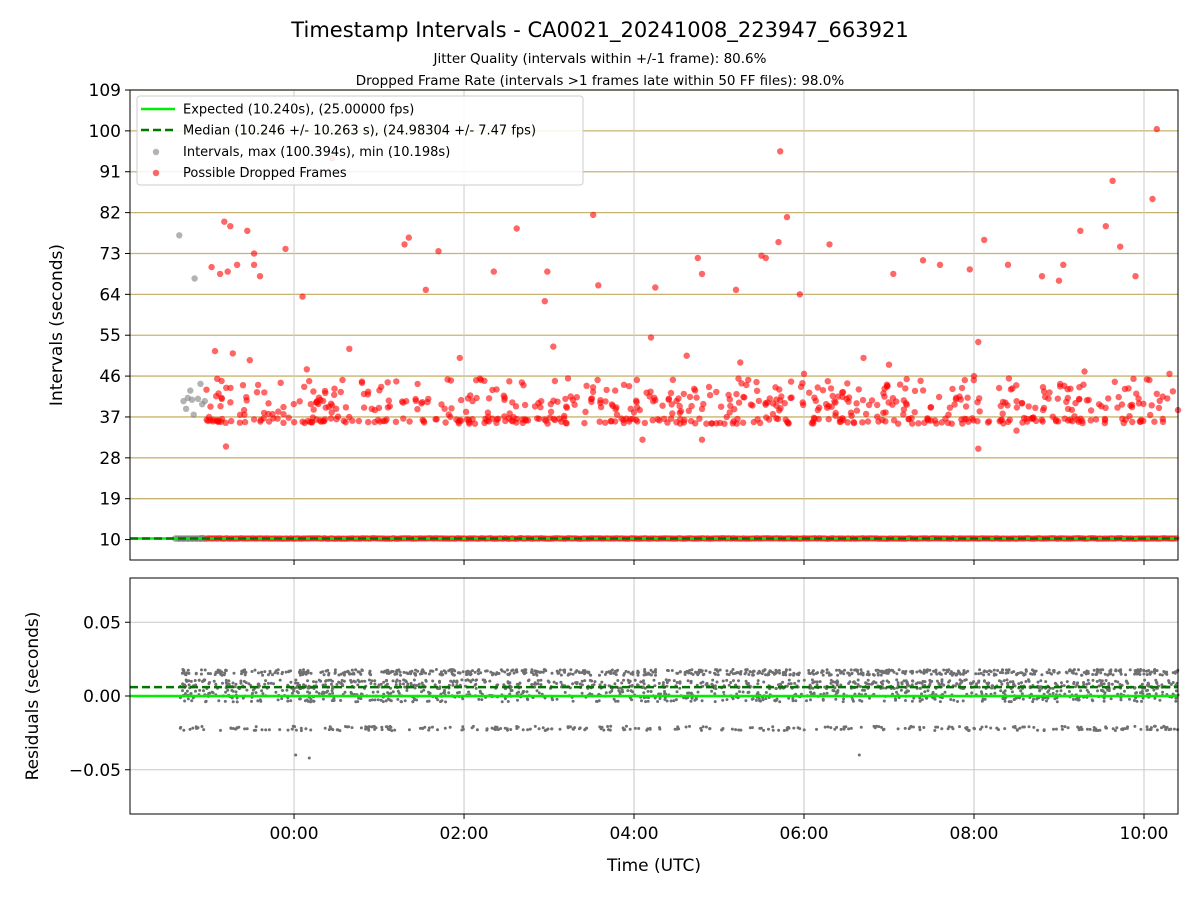 This screenshot has height=904, width=1200. I want to click on top-y-tick-label: 109, so click(105, 91).